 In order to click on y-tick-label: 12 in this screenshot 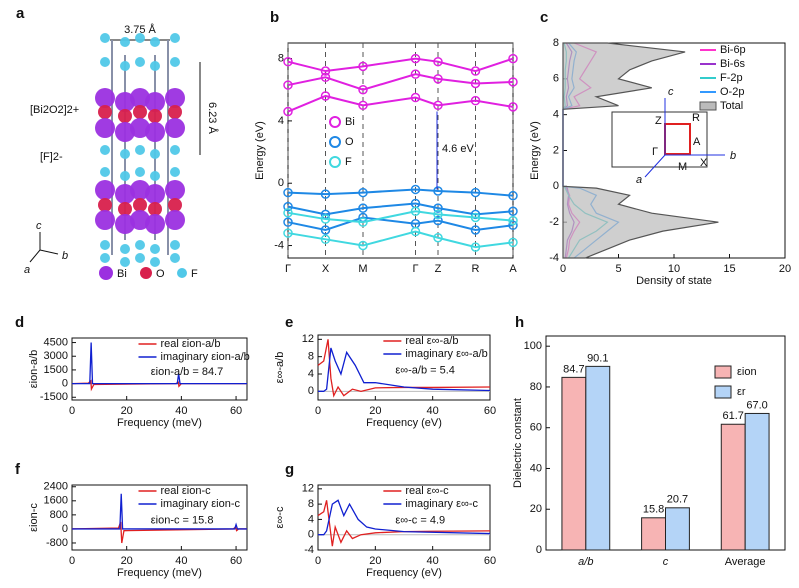, I will do `click(308, 489)`.